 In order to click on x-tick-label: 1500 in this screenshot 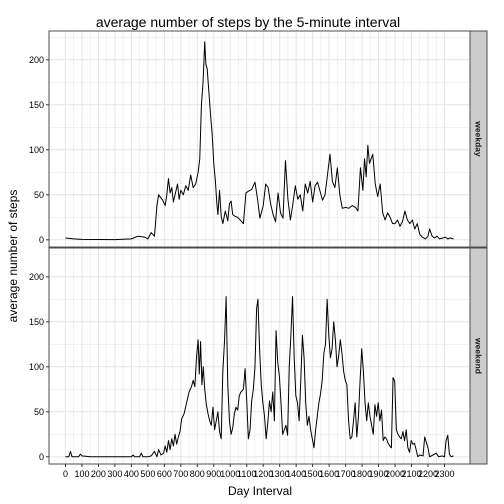, I will do `click(313, 474)`.